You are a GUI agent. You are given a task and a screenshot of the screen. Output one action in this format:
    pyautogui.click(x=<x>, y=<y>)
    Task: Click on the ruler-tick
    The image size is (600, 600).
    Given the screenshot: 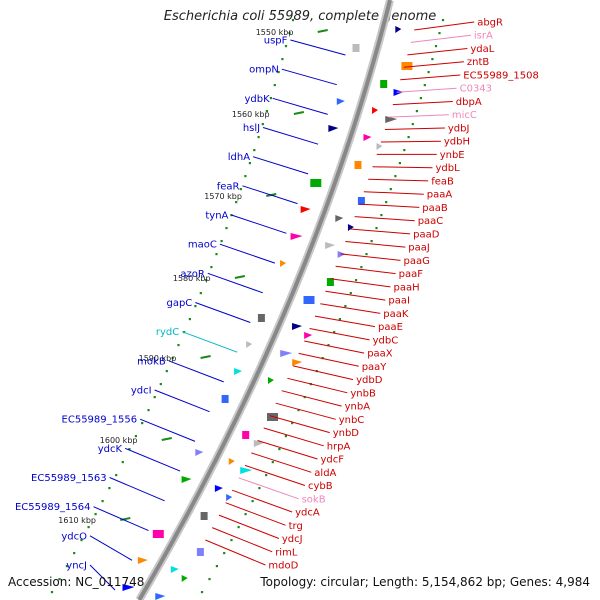 What is the action you would take?
    pyautogui.click(x=205, y=357)
    